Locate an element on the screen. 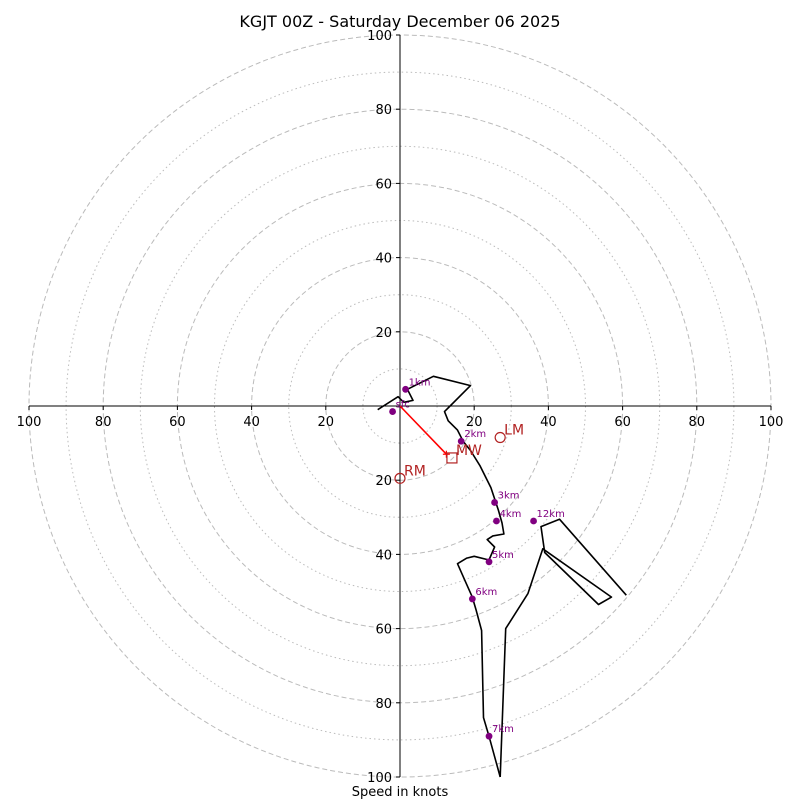 The height and width of the screenshot is (800, 800). shear-vector-line is located at coordinates (423, 430).